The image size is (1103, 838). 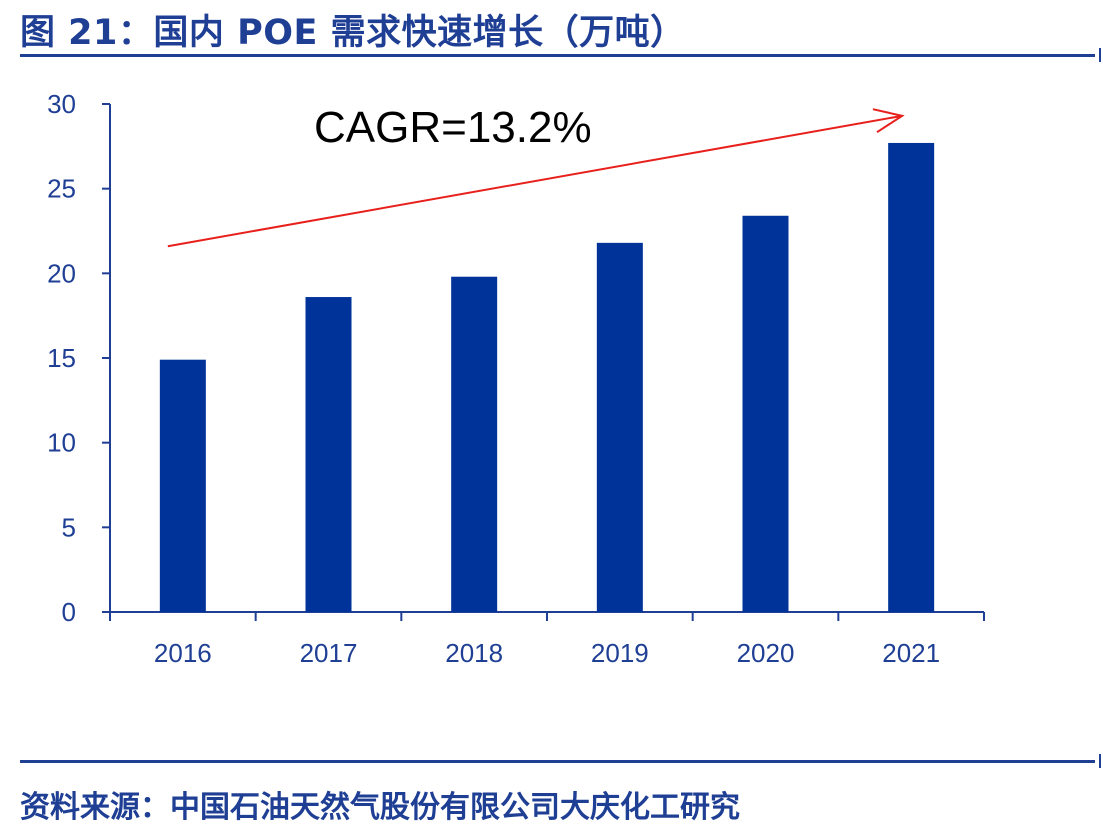 What do you see at coordinates (61, 443) in the screenshot?
I see `y-tick-label: 10` at bounding box center [61, 443].